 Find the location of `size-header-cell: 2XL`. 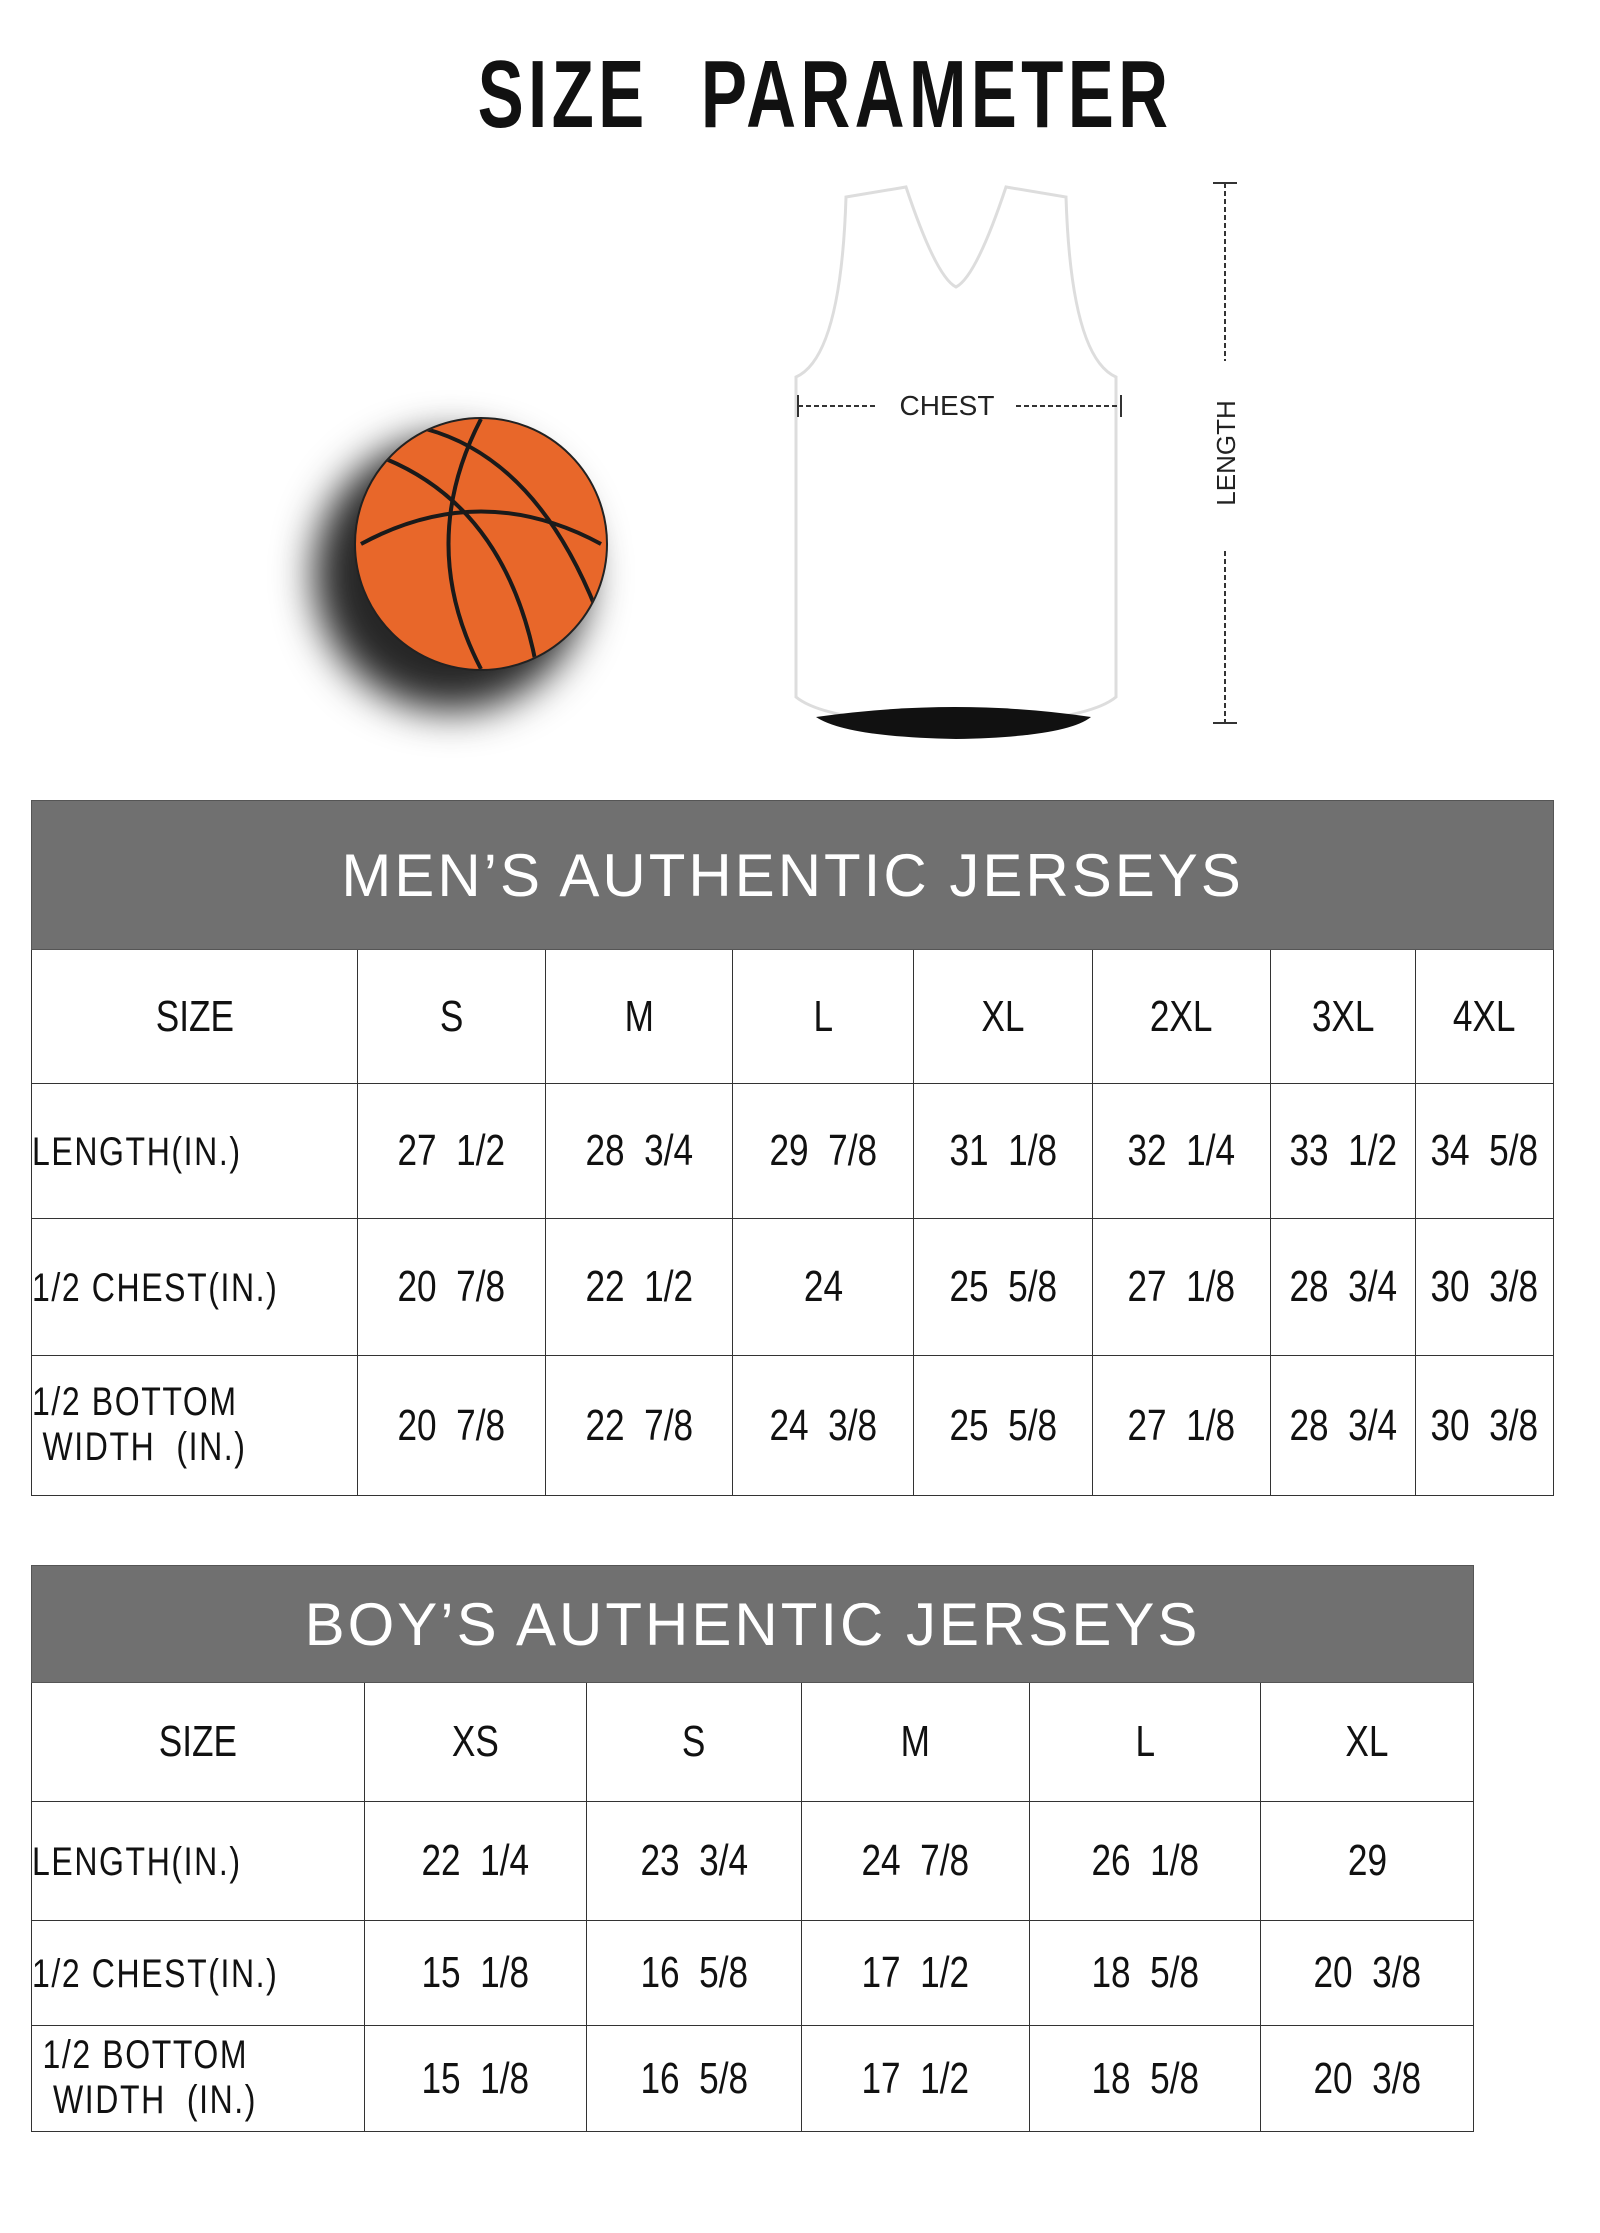

size-header-cell: 2XL is located at coordinates (1181, 1016).